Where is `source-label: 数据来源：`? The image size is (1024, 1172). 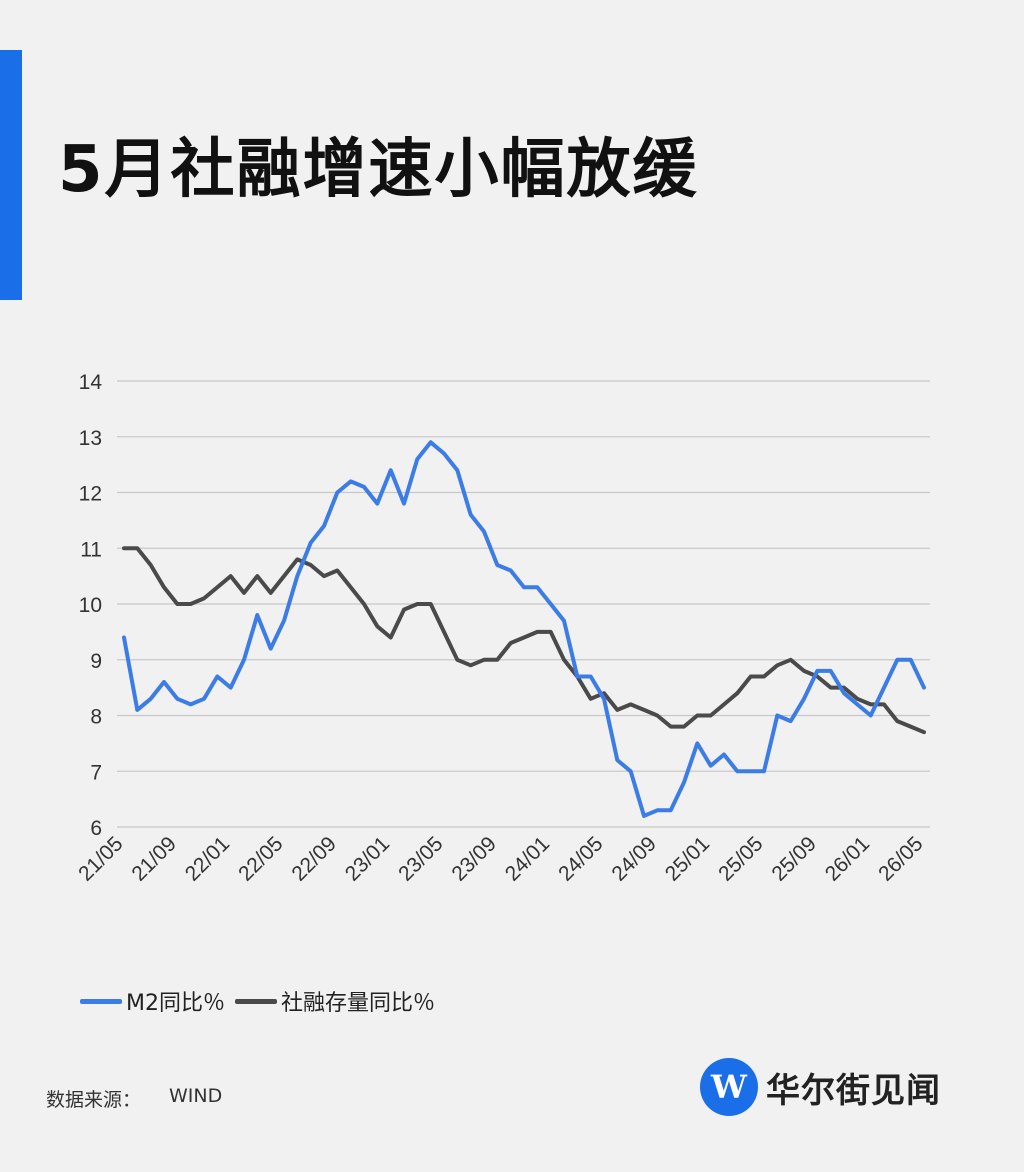 source-label: 数据来源： is located at coordinates (94, 1100).